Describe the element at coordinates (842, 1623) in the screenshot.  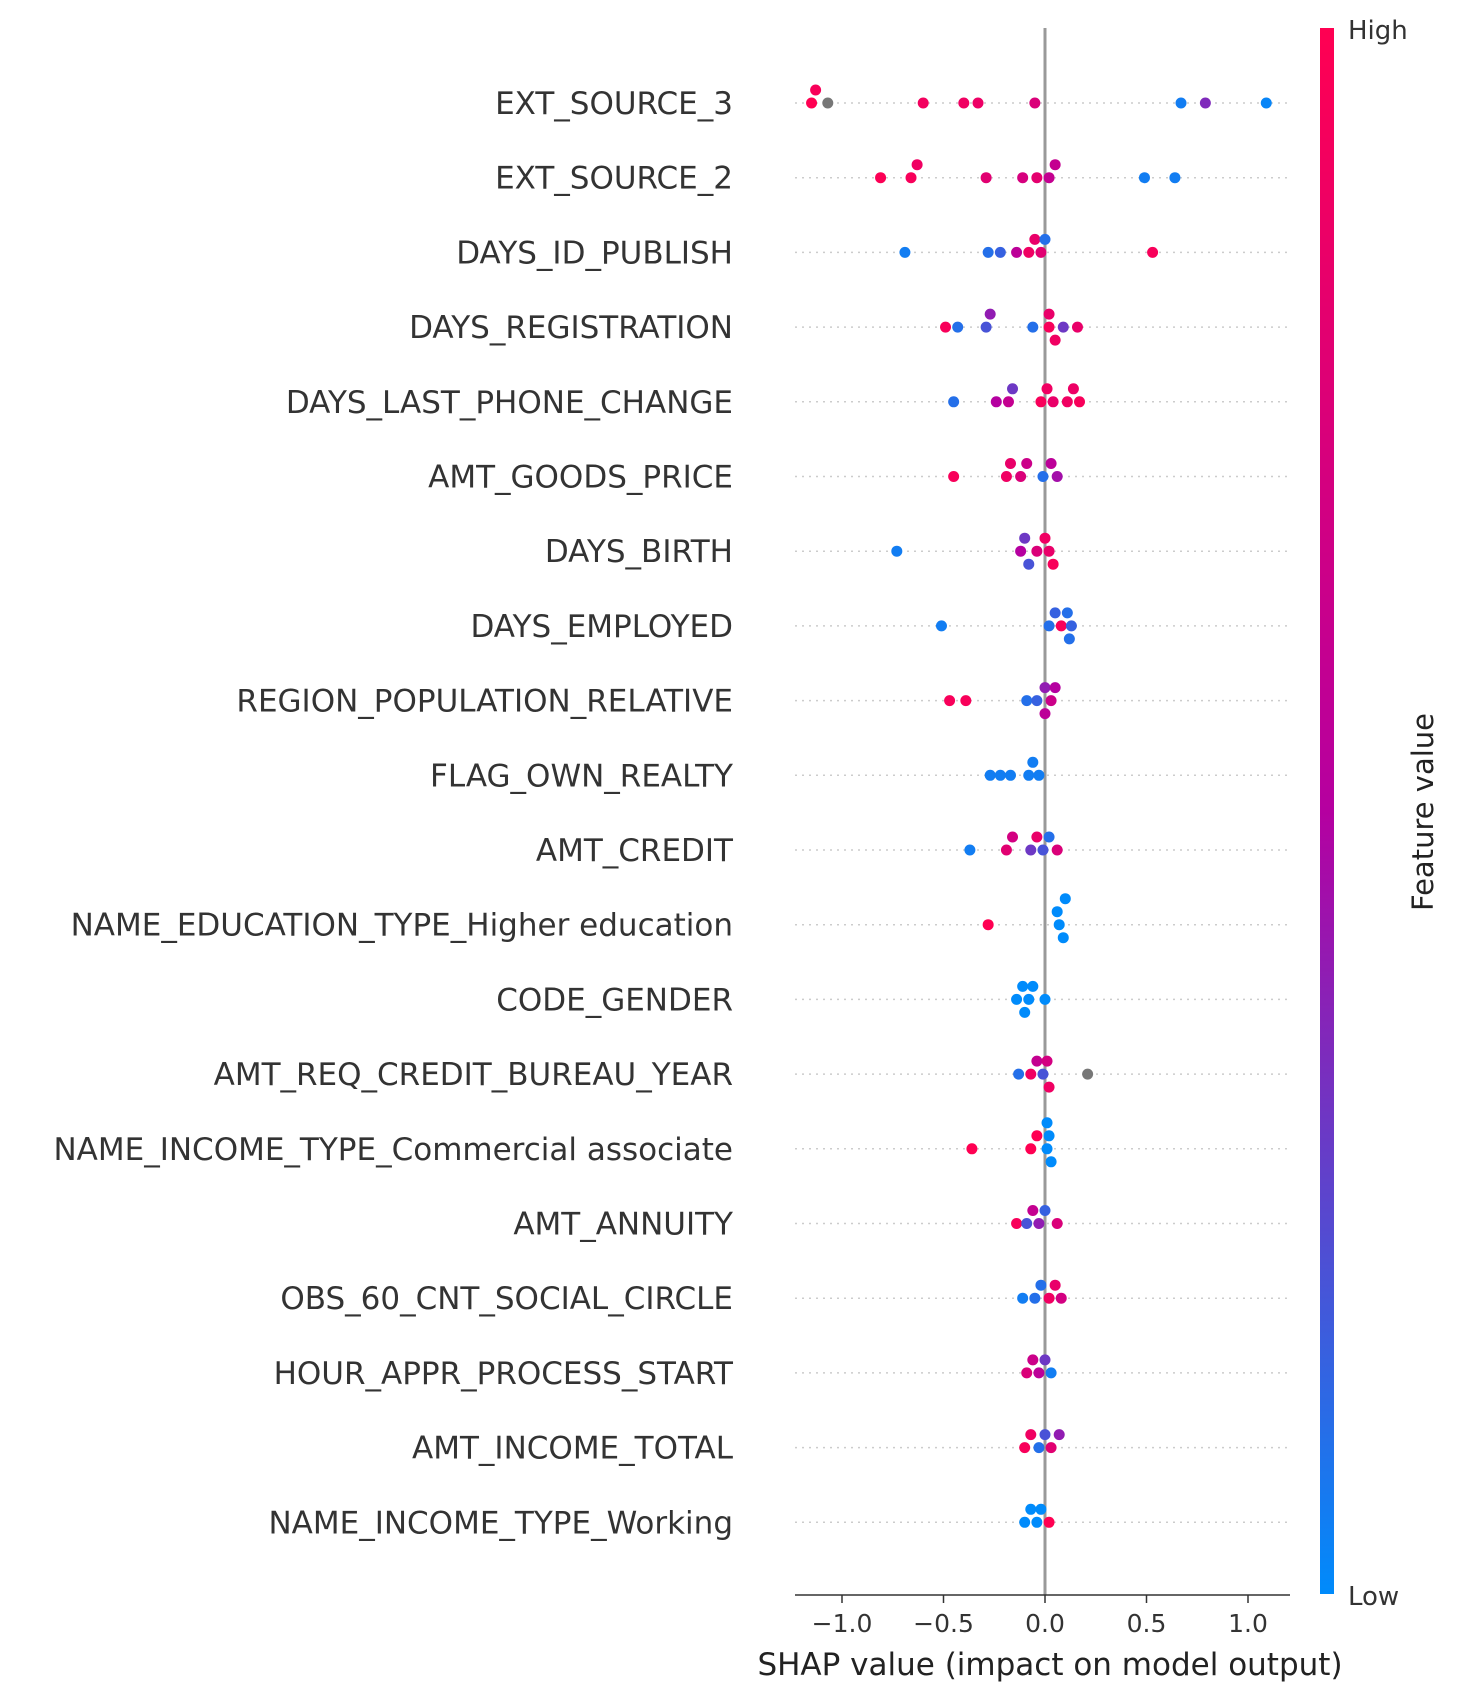
I see `x-tick-label: −1.0` at that location.